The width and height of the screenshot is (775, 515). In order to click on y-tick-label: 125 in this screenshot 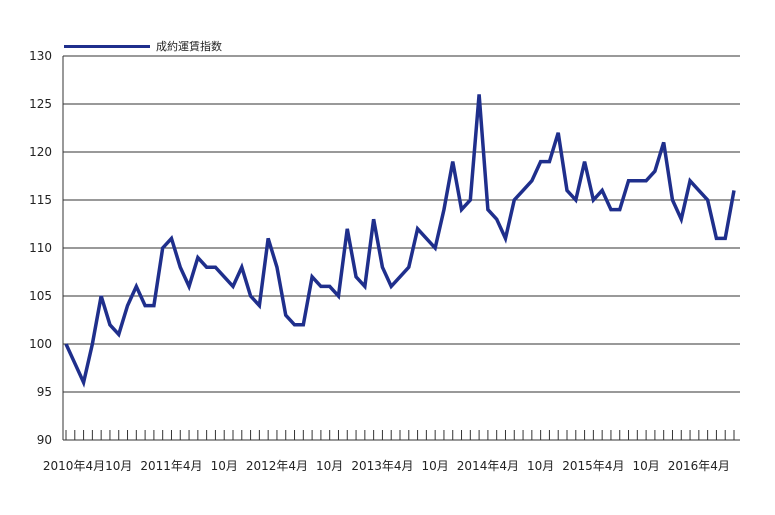, I will do `click(40, 104)`.